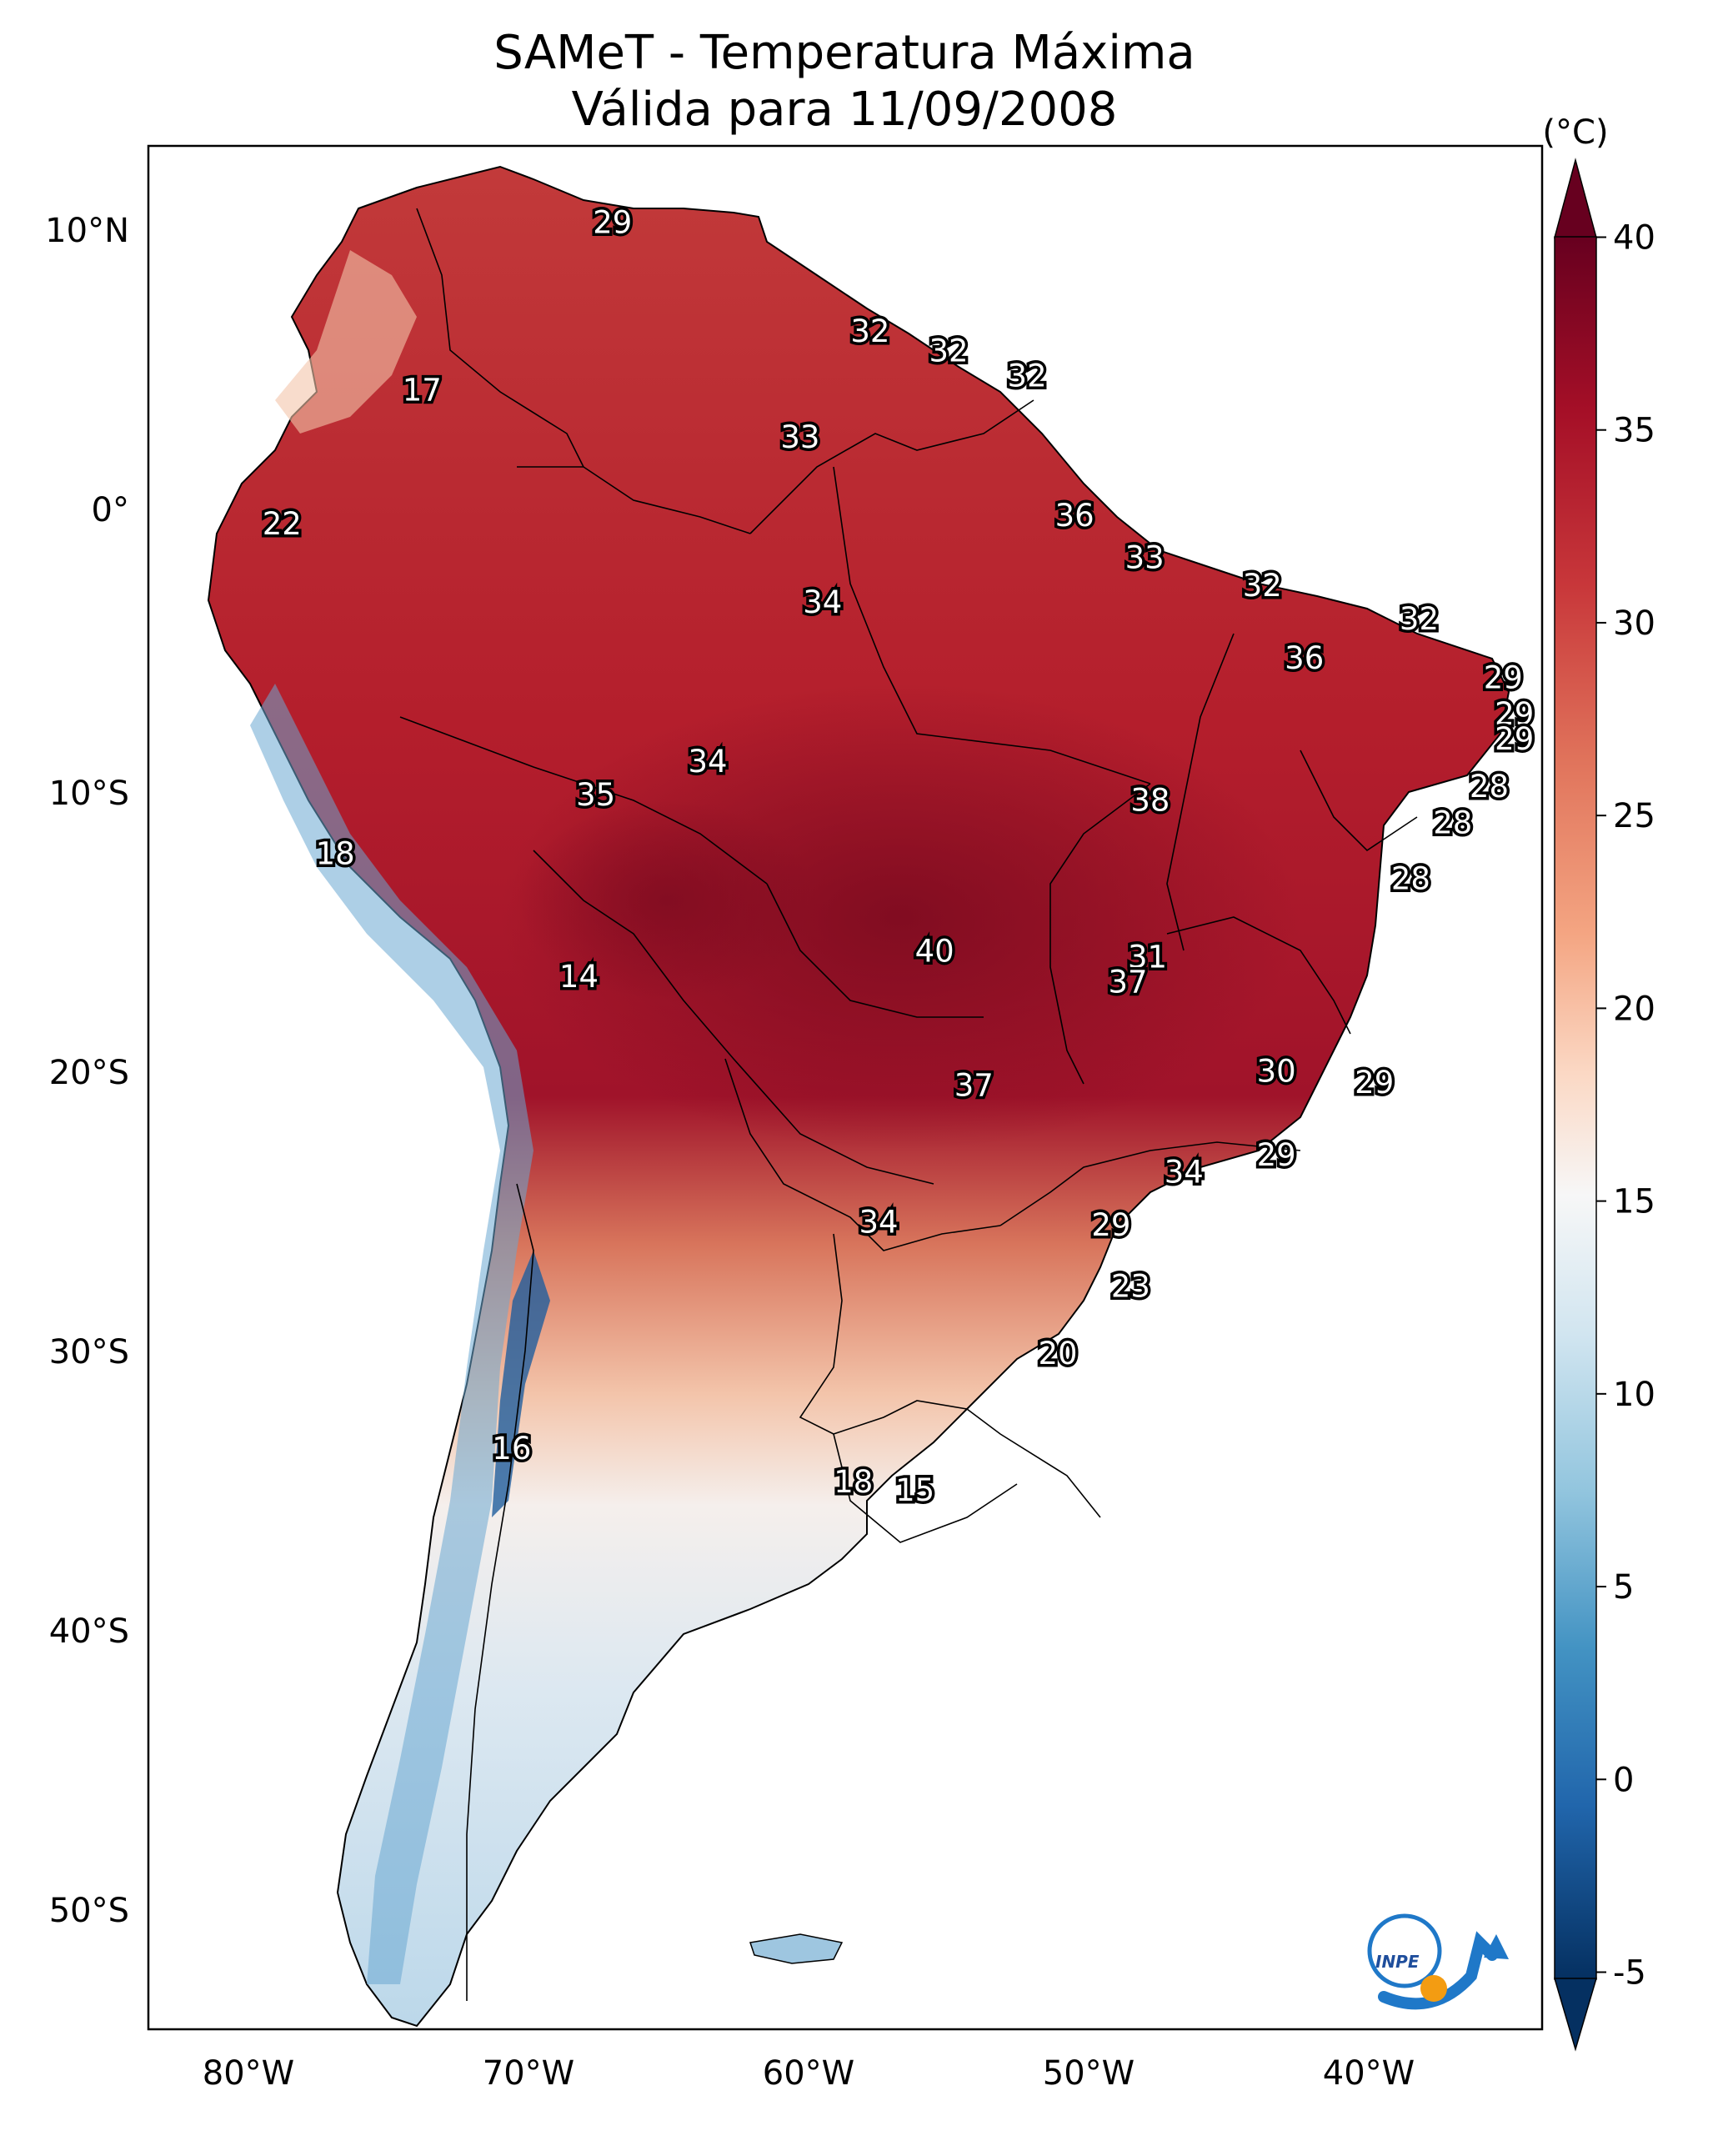  Describe the element at coordinates (1575, 2015) in the screenshot. I see `colorbar-bottom-extend` at that location.